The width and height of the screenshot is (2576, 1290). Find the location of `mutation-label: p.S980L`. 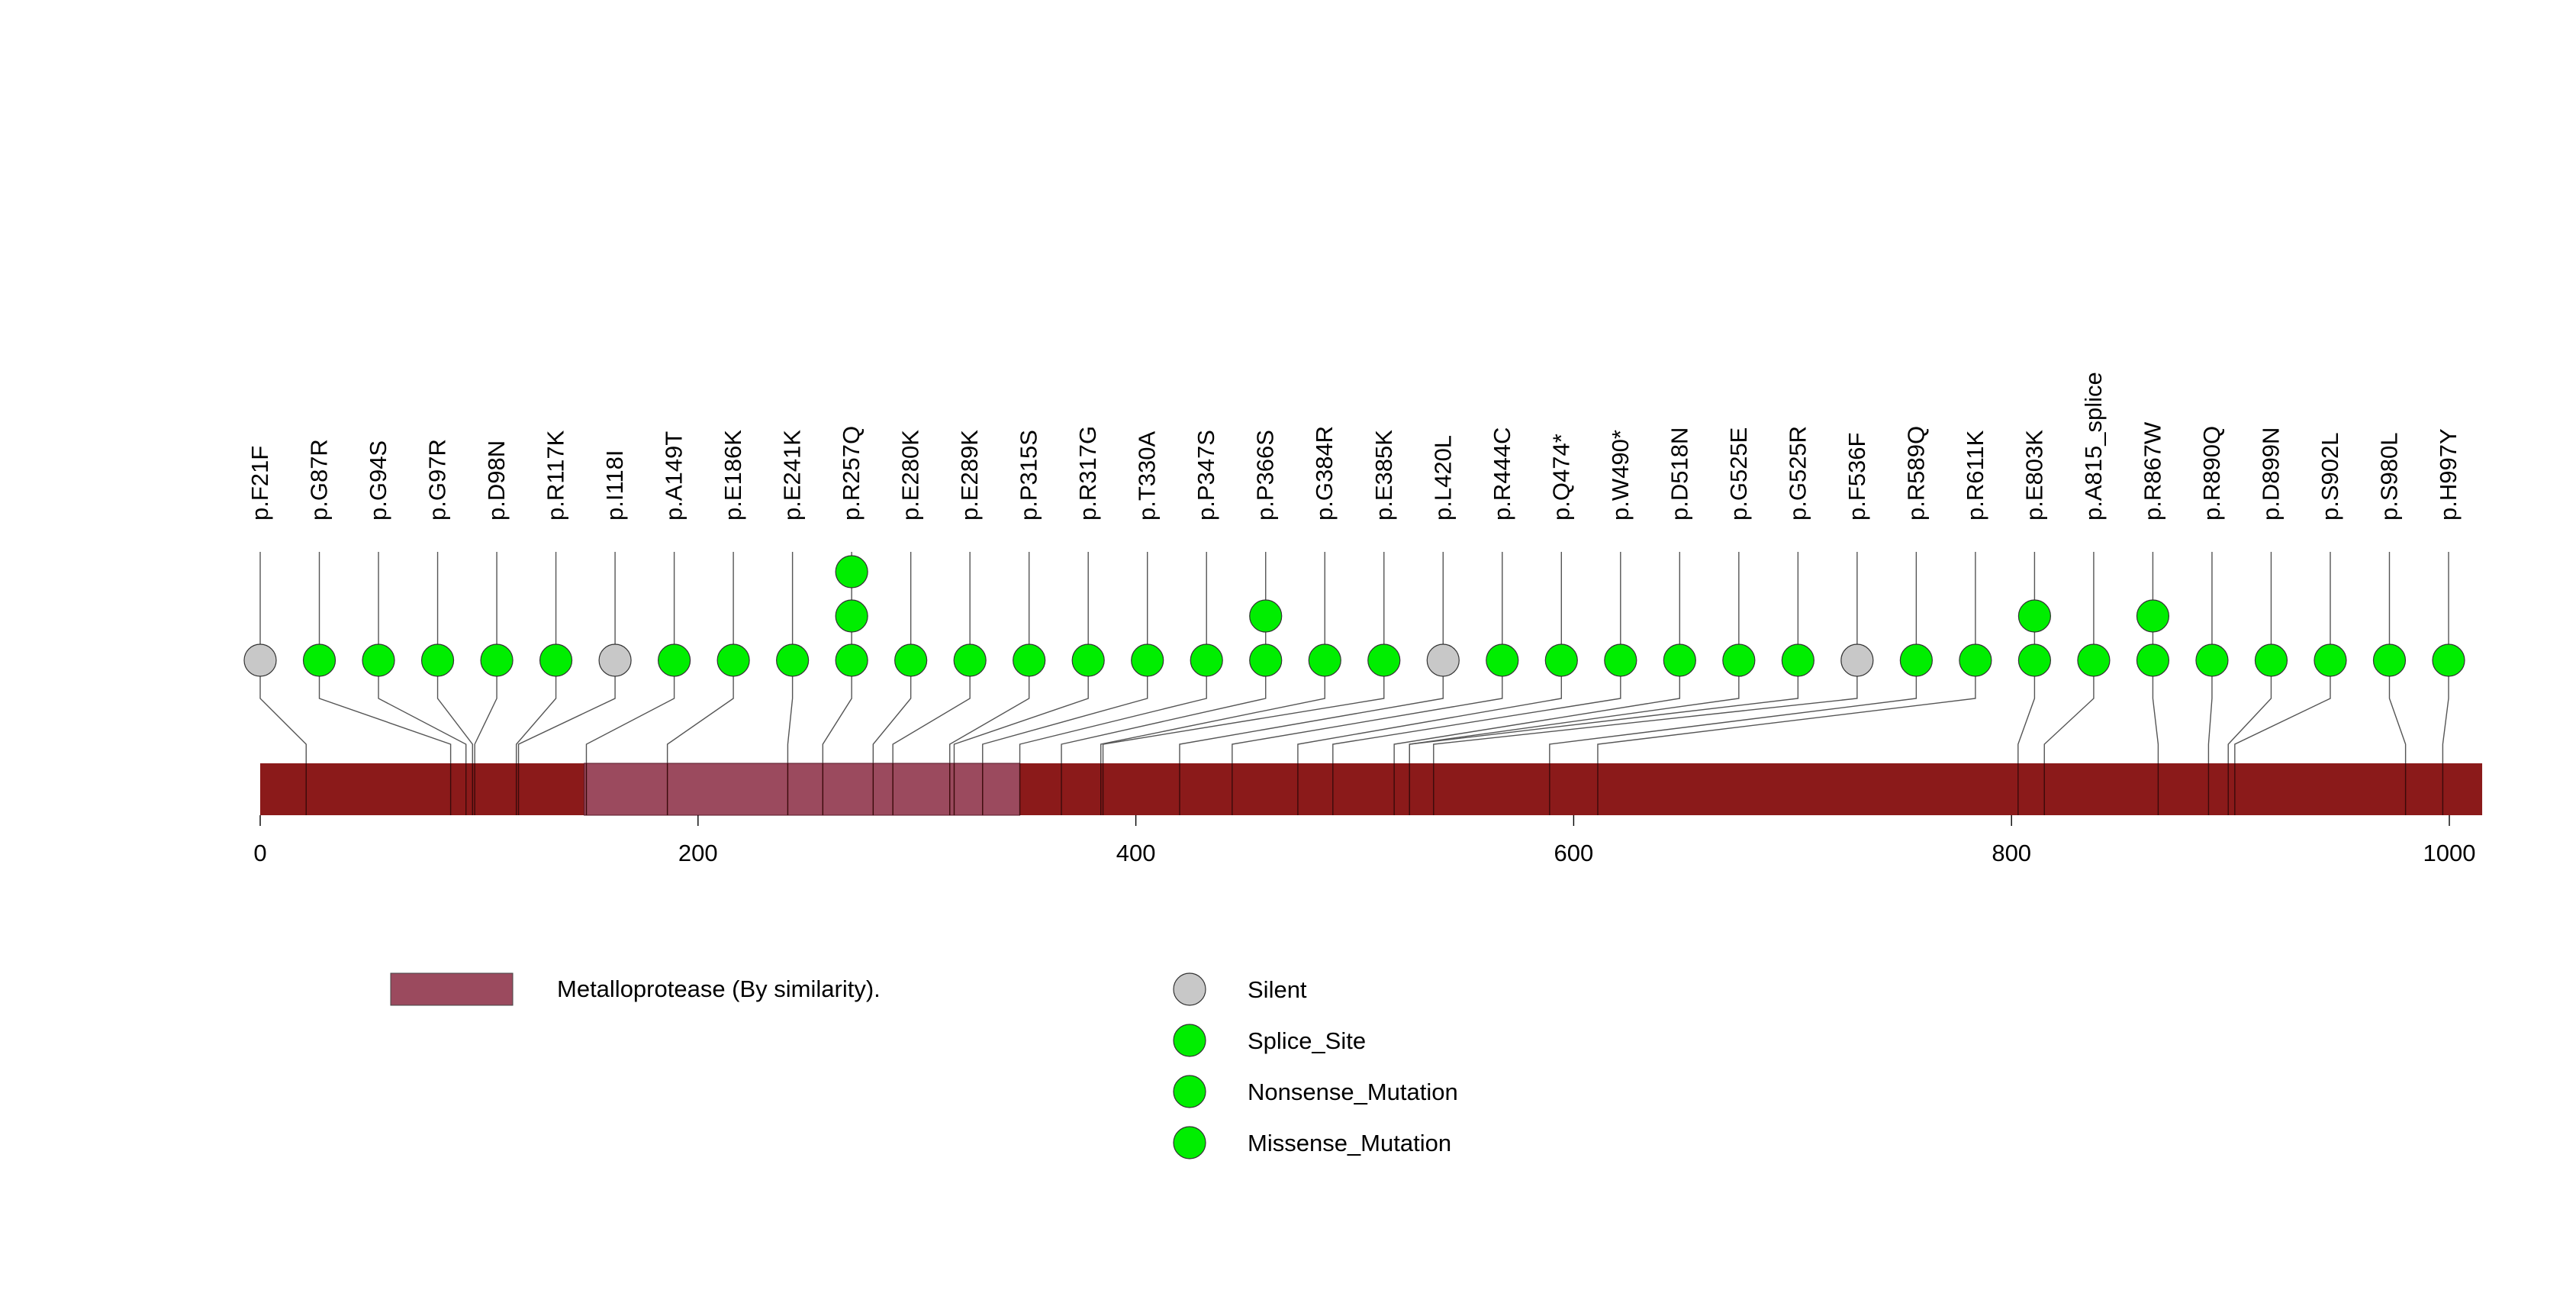

mutation-label: p.S980L is located at coordinates (2388, 477).